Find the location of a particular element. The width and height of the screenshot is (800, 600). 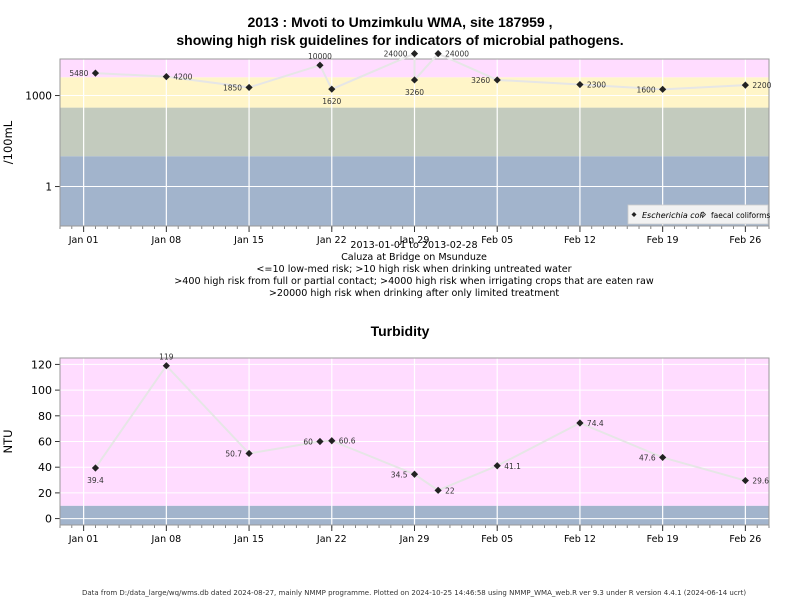

data-label-1: 4200 is located at coordinates (182, 77).